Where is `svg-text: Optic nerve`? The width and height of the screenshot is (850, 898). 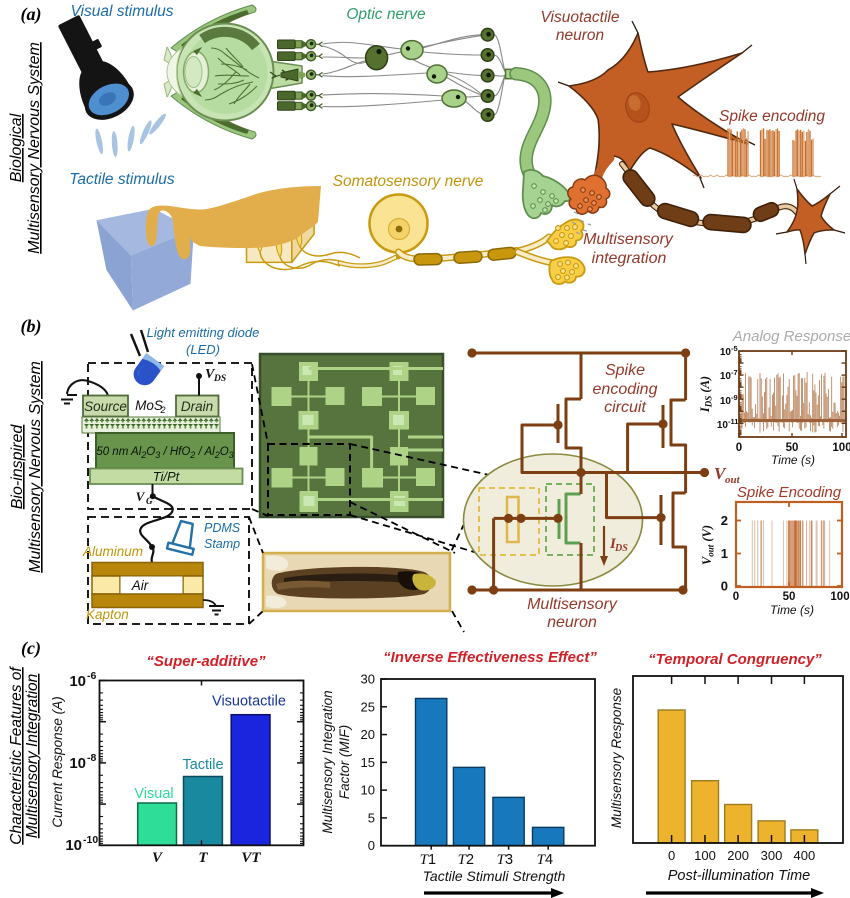
svg-text: Optic nerve is located at coordinates (386, 14).